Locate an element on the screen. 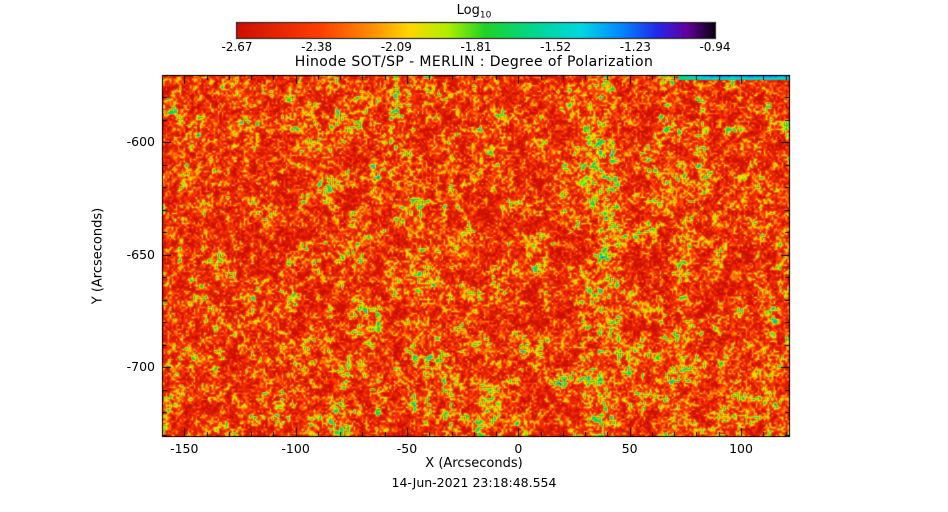 This screenshot has width=948, height=512. x-tick-label: 0 is located at coordinates (518, 448).